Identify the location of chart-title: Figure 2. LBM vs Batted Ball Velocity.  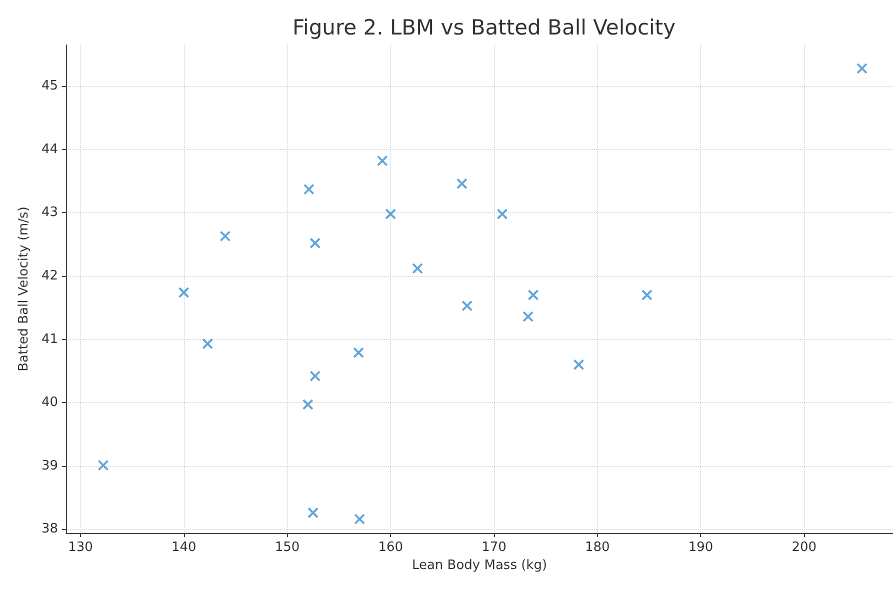
(484, 28).